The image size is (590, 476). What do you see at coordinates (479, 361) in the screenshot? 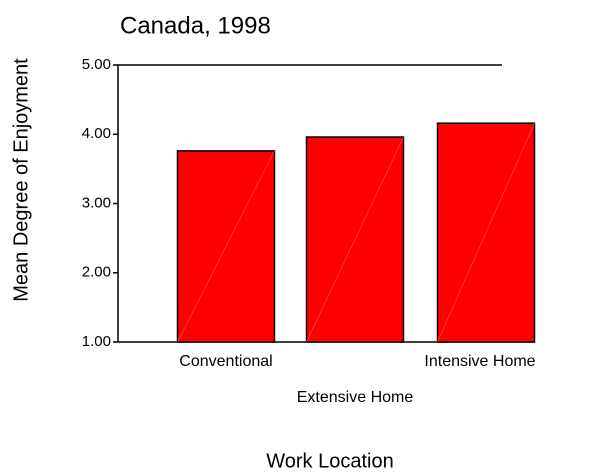
I see `x-tick-label: Intensive Home` at bounding box center [479, 361].